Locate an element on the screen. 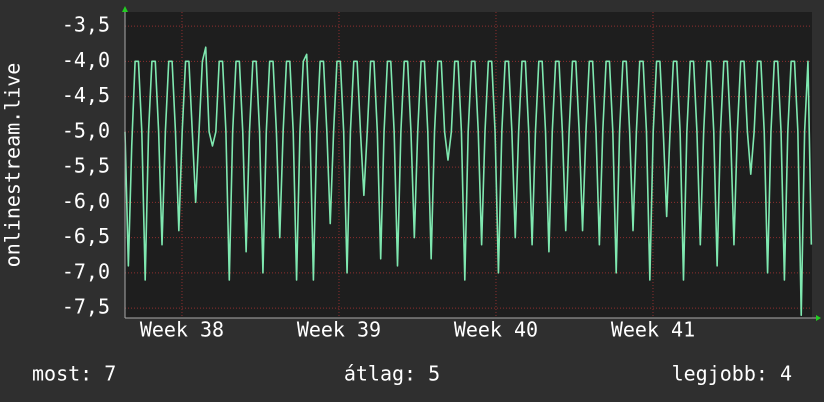 This screenshot has height=402, width=824. y-tick-label: -7,0 is located at coordinates (86, 271).